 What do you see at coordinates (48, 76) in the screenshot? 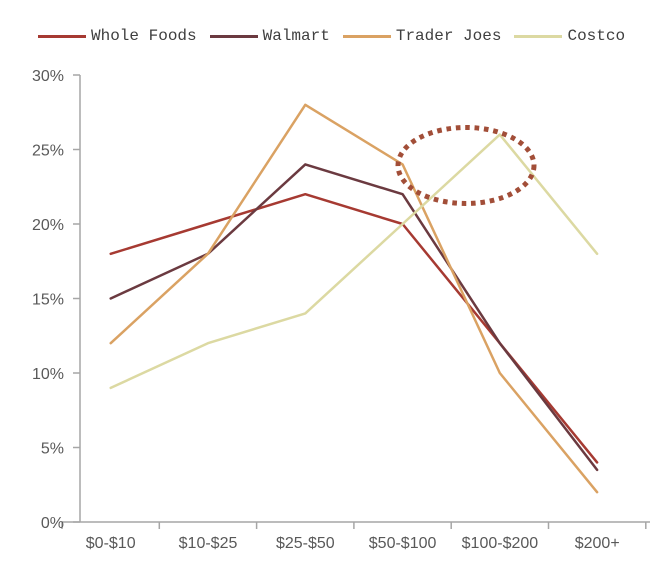
I see `y-tick-label-30: 30%` at bounding box center [48, 76].